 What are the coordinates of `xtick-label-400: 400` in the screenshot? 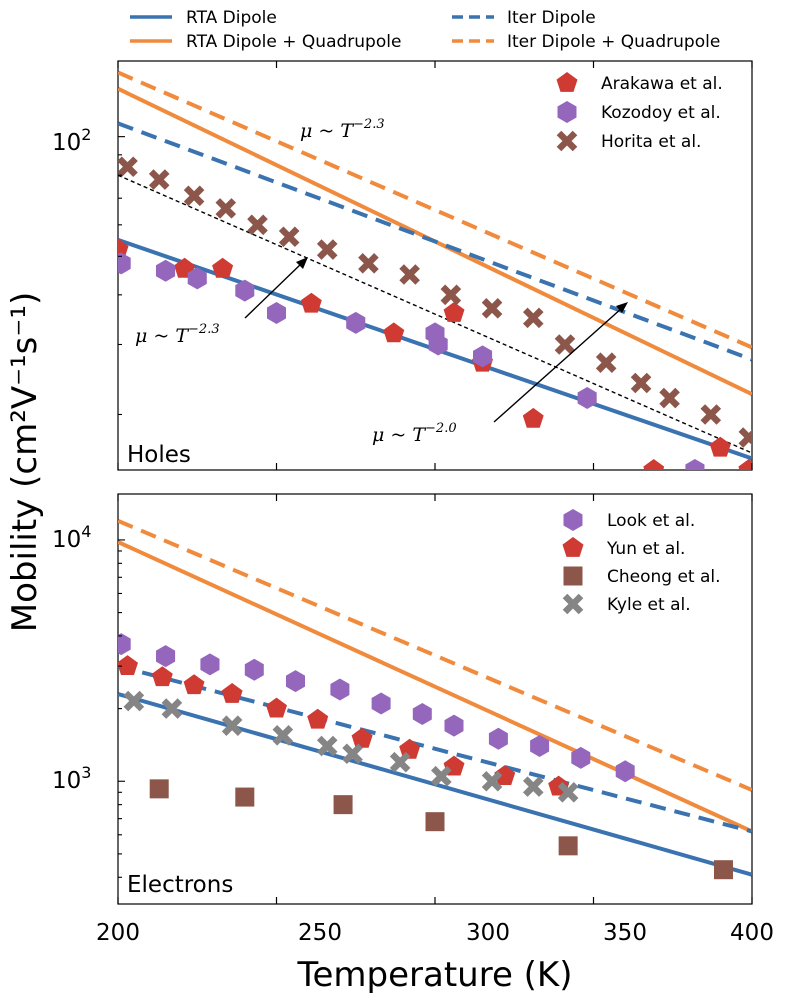 It's located at (752, 933).